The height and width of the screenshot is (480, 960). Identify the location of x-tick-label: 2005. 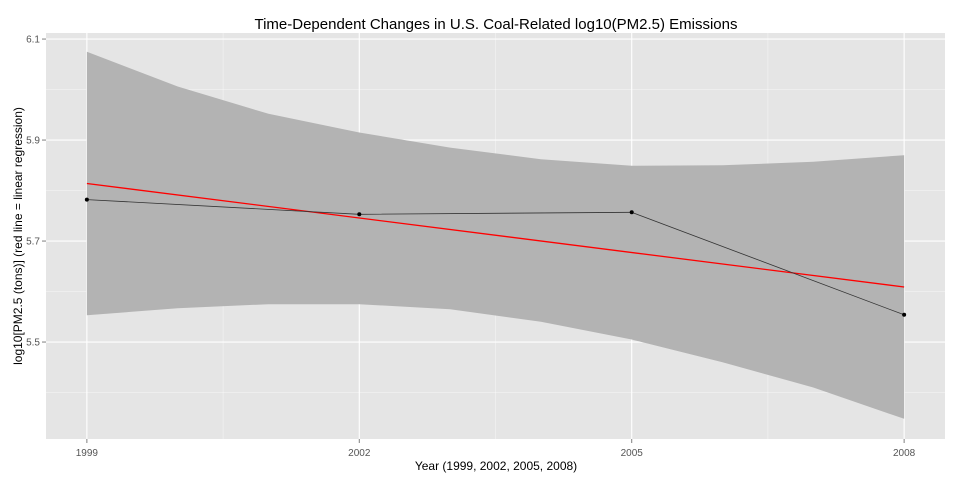
(632, 453).